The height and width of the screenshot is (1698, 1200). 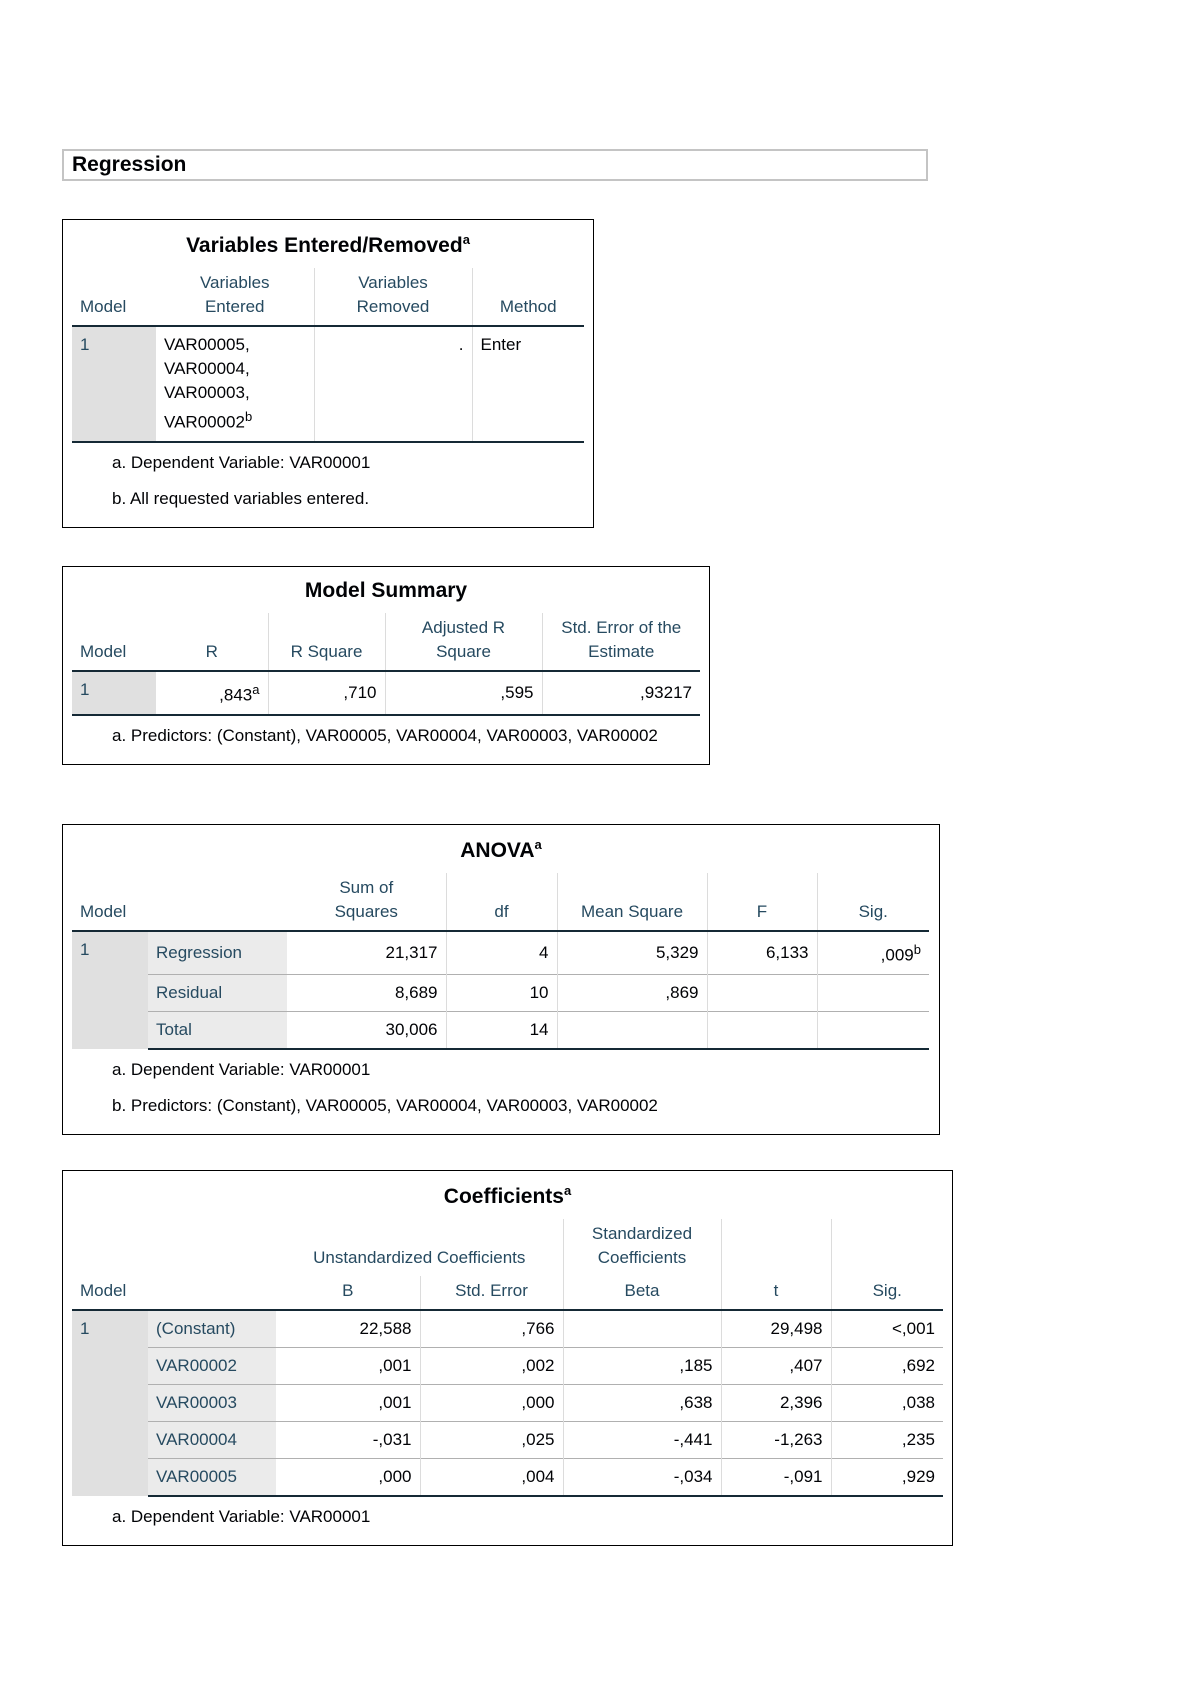 What do you see at coordinates (217, 1030) in the screenshot?
I see `row-label: Total` at bounding box center [217, 1030].